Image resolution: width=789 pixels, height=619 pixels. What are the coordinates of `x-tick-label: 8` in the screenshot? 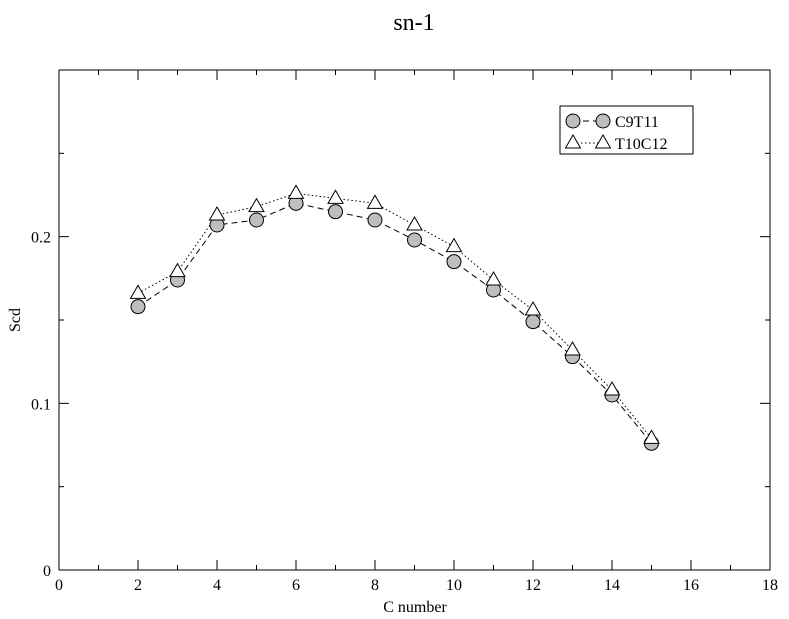 It's located at (375, 585).